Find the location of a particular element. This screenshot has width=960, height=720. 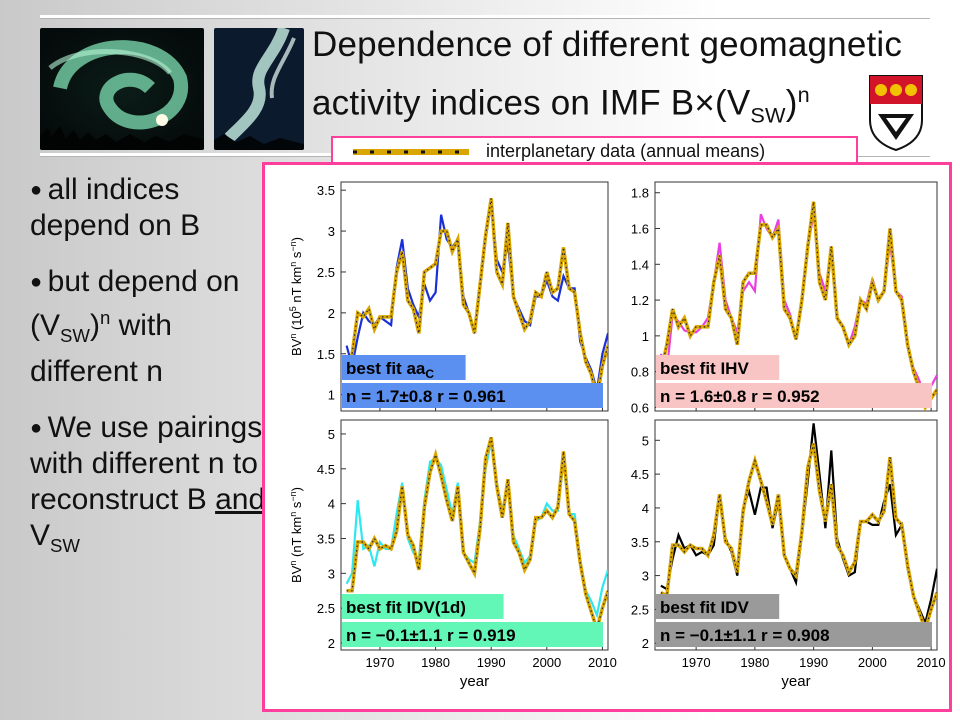

fit-stats: n = −0.1±1.1 r = 0.919 is located at coordinates (431, 635).